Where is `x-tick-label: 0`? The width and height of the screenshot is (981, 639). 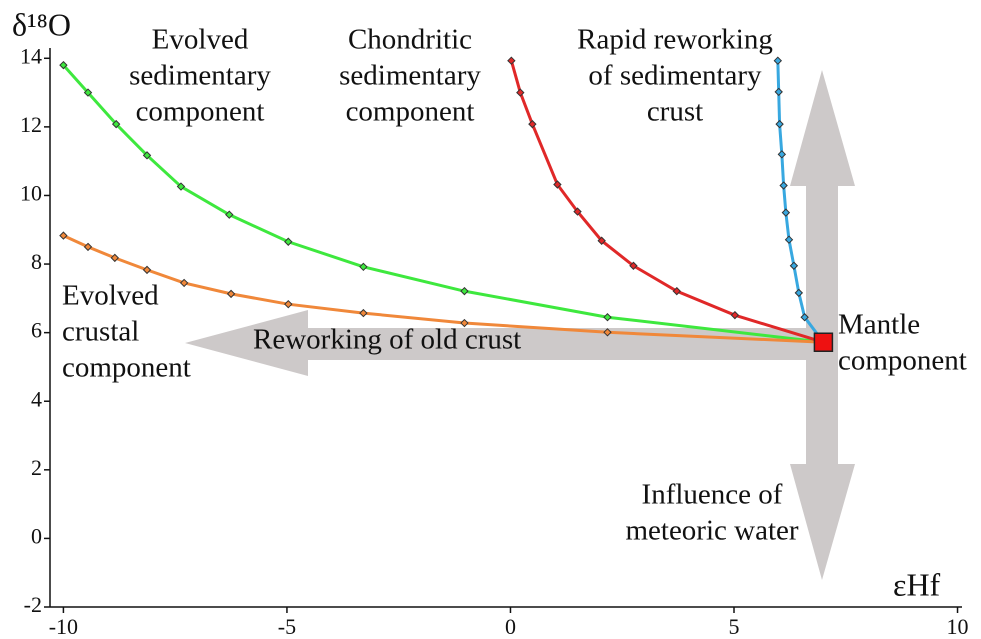 x-tick-label: 0 is located at coordinates (510, 626).